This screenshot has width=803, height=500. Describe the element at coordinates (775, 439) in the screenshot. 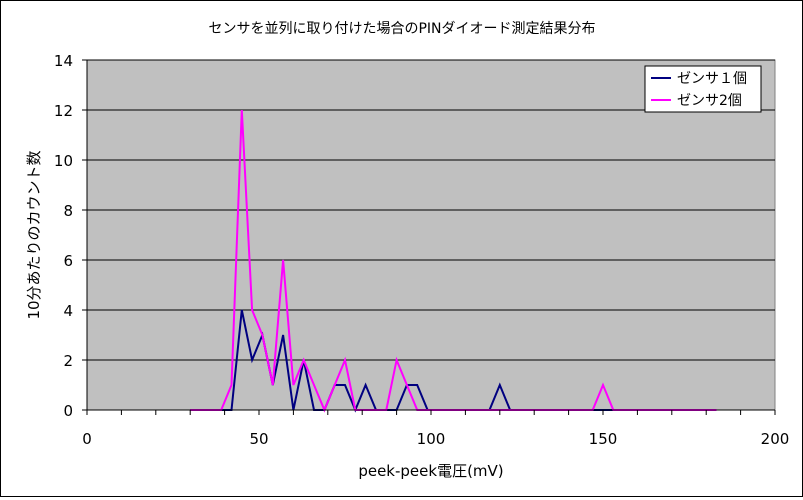

I see `x-tick-label: 200` at that location.